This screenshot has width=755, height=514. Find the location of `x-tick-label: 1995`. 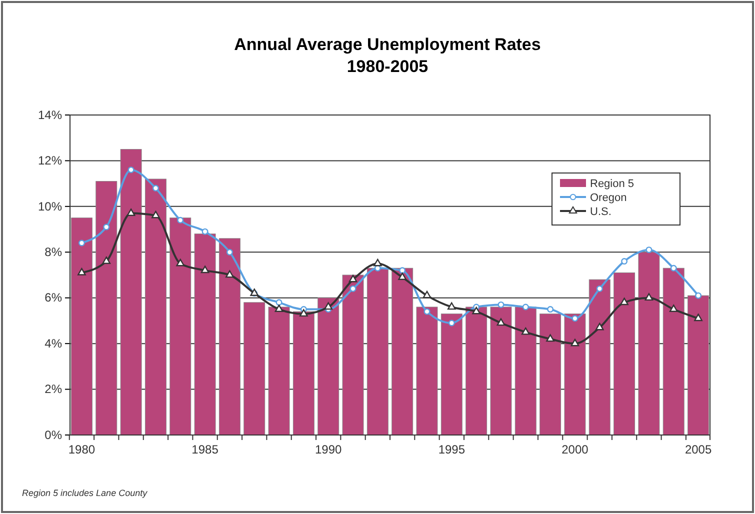

x-tick-label: 1995 is located at coordinates (452, 449).